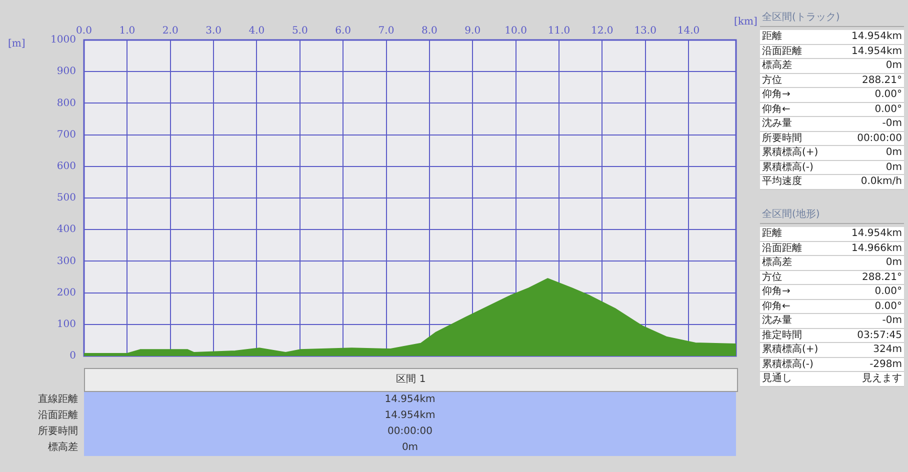  Describe the element at coordinates (386, 31) in the screenshot. I see `x-tick-label: 7.0` at that location.